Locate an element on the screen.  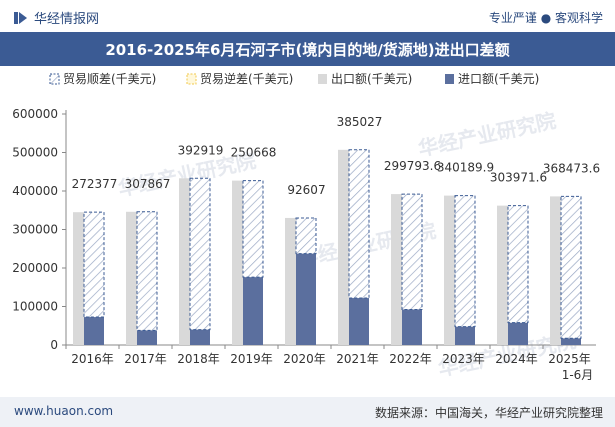
brand-tags: 专业严谨 ● 客观科学 is located at coordinates (545, 18).